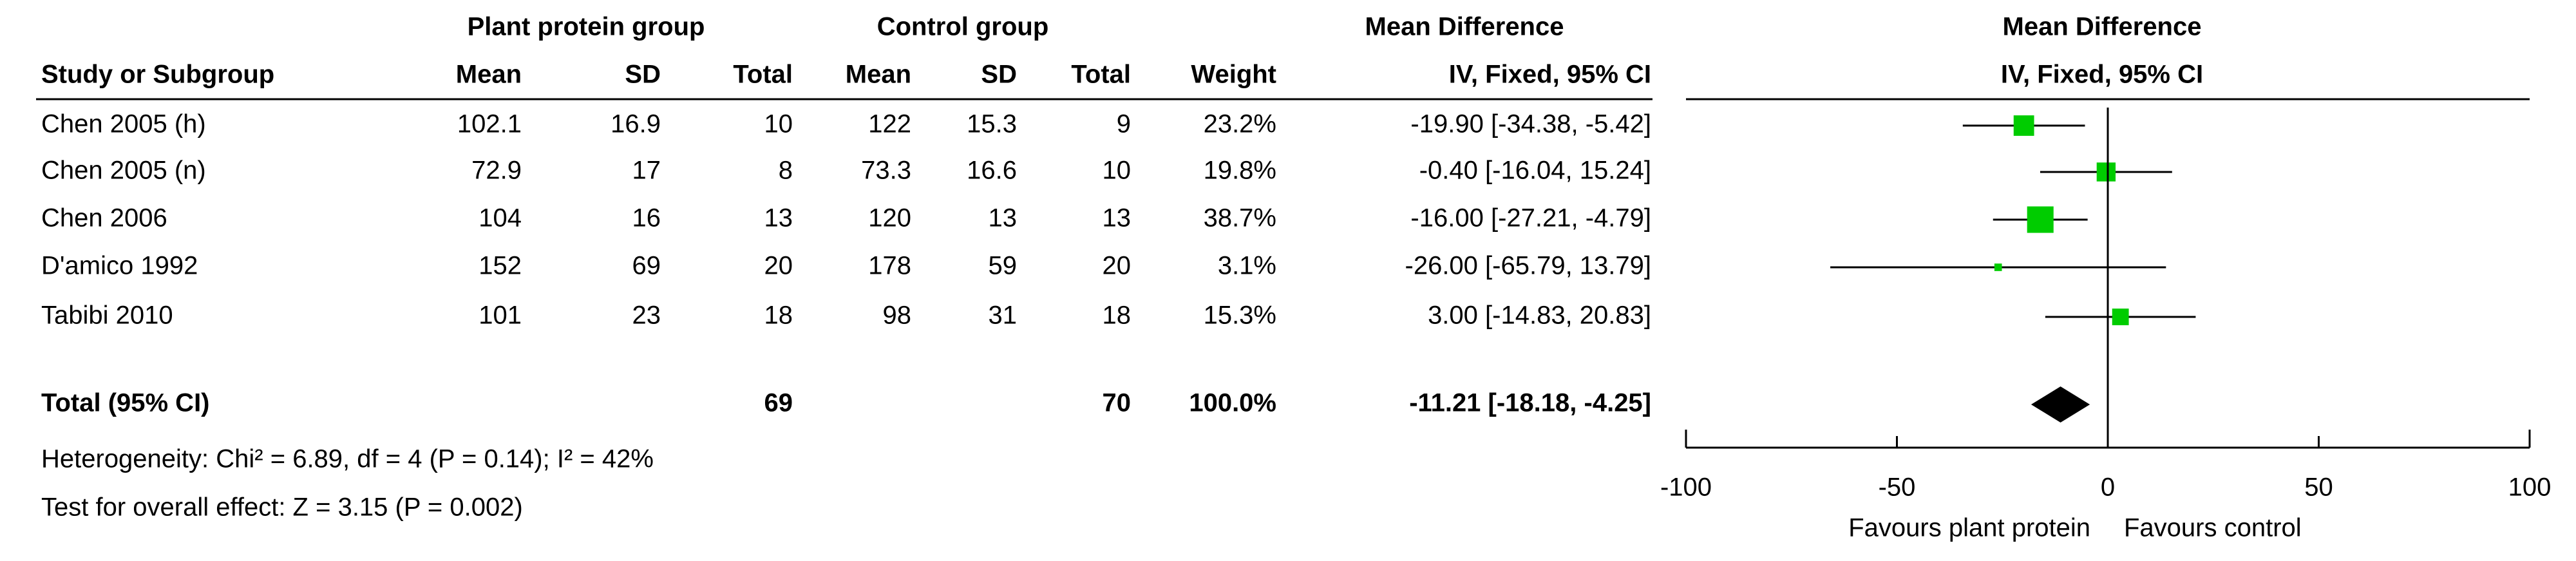 The image size is (2576, 561). What do you see at coordinates (1004, 266) in the screenshot?
I see `table-cell: 59` at bounding box center [1004, 266].